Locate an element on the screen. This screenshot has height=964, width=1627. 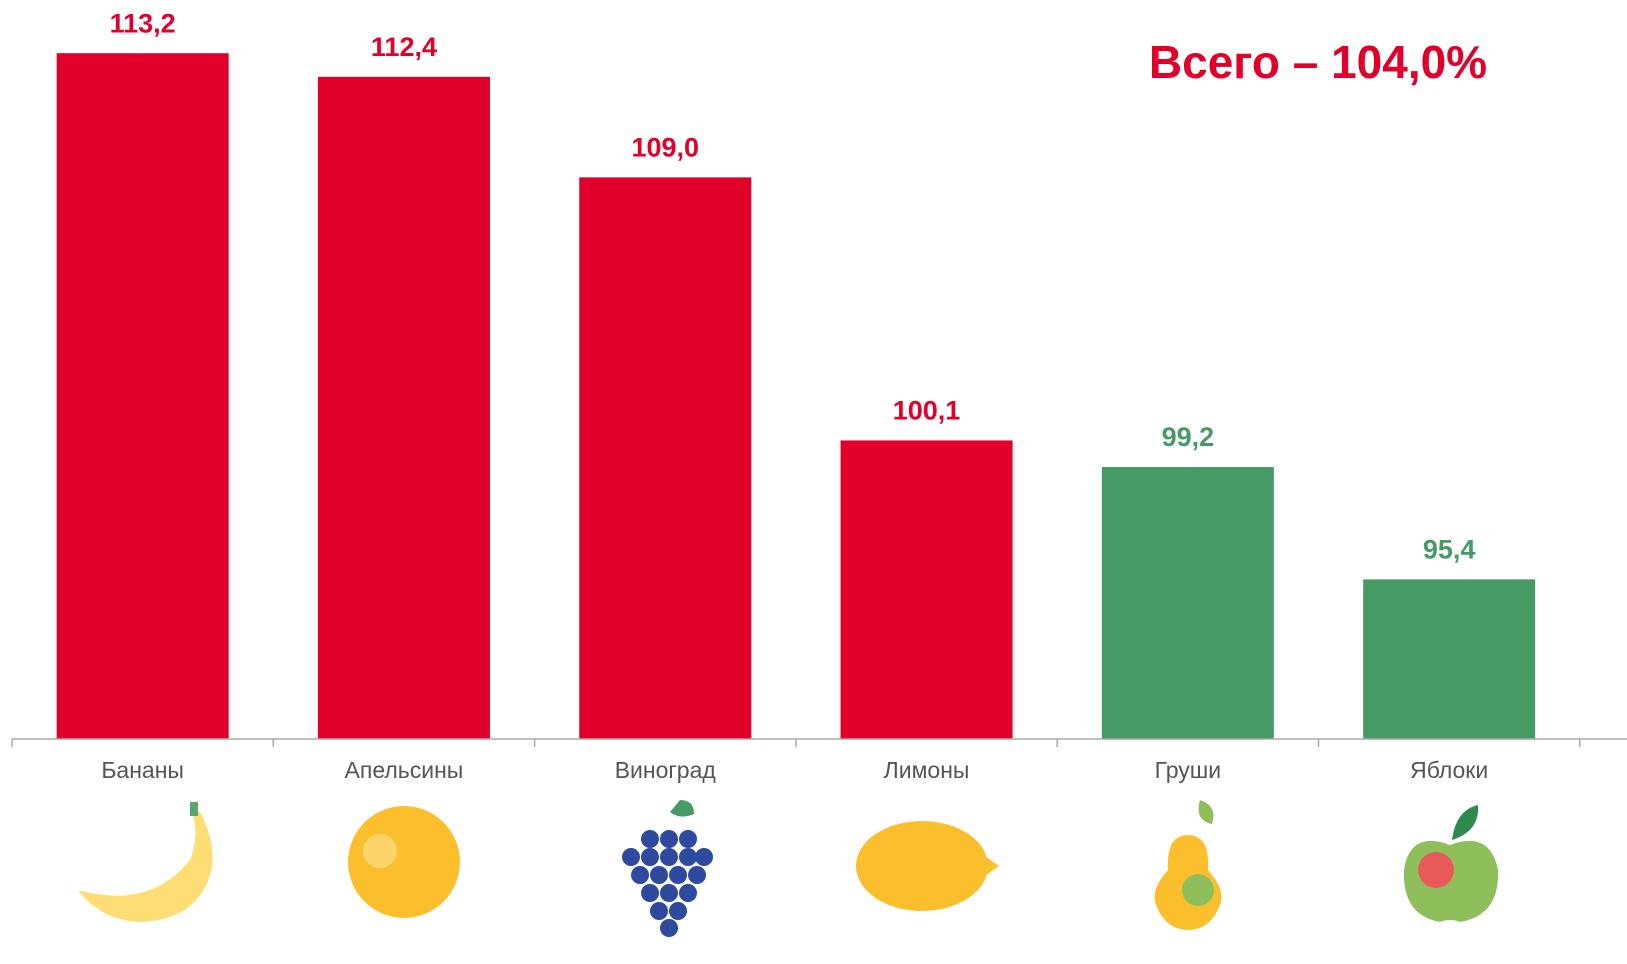
value-label: 100,1 is located at coordinates (927, 411).